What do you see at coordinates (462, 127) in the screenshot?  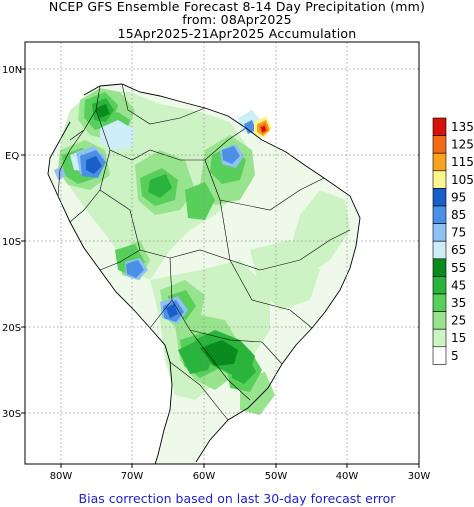 I see `legend-label-135: 135` at bounding box center [462, 127].